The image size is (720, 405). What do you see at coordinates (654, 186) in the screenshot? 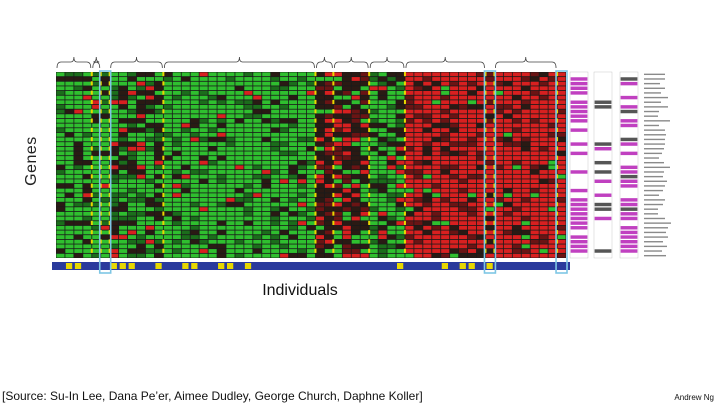
I see `gene-label-mark` at bounding box center [654, 186].